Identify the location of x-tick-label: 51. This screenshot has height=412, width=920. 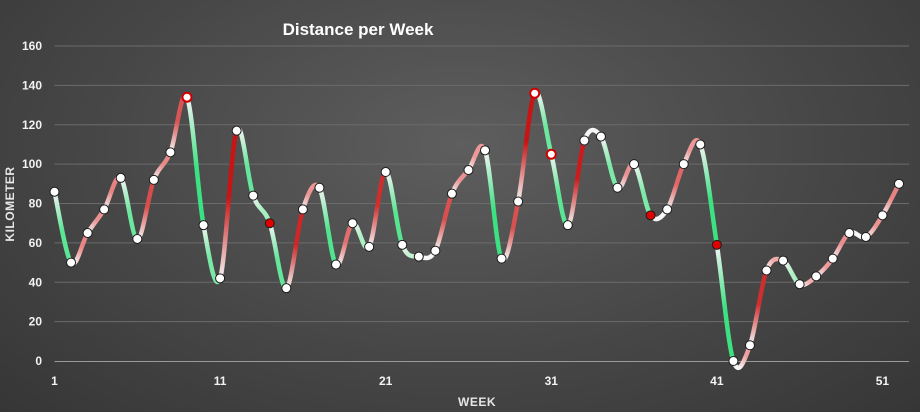
(883, 381).